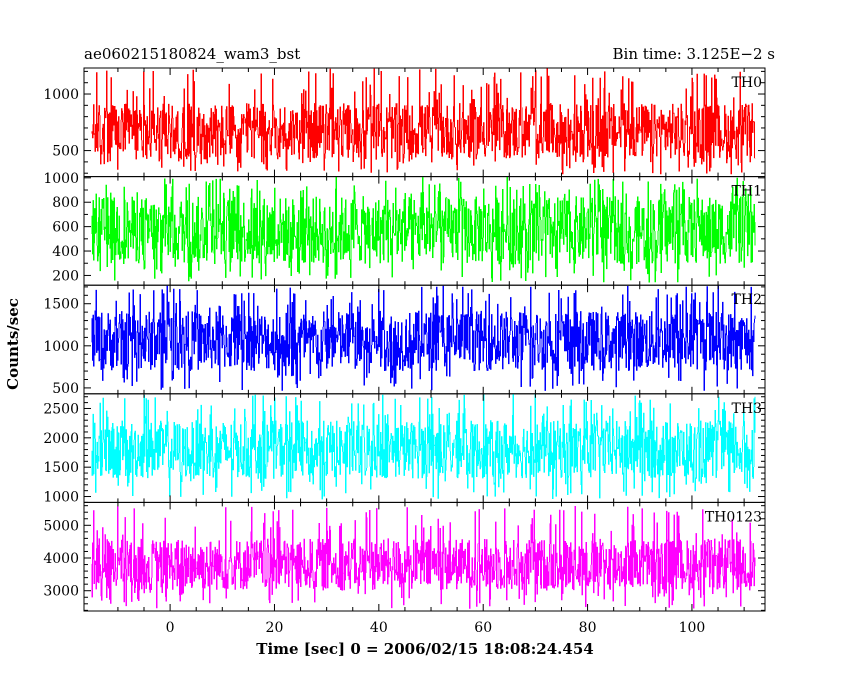 The image size is (850, 680). Describe the element at coordinates (65, 276) in the screenshot. I see `y-tick-label: 200` at that location.